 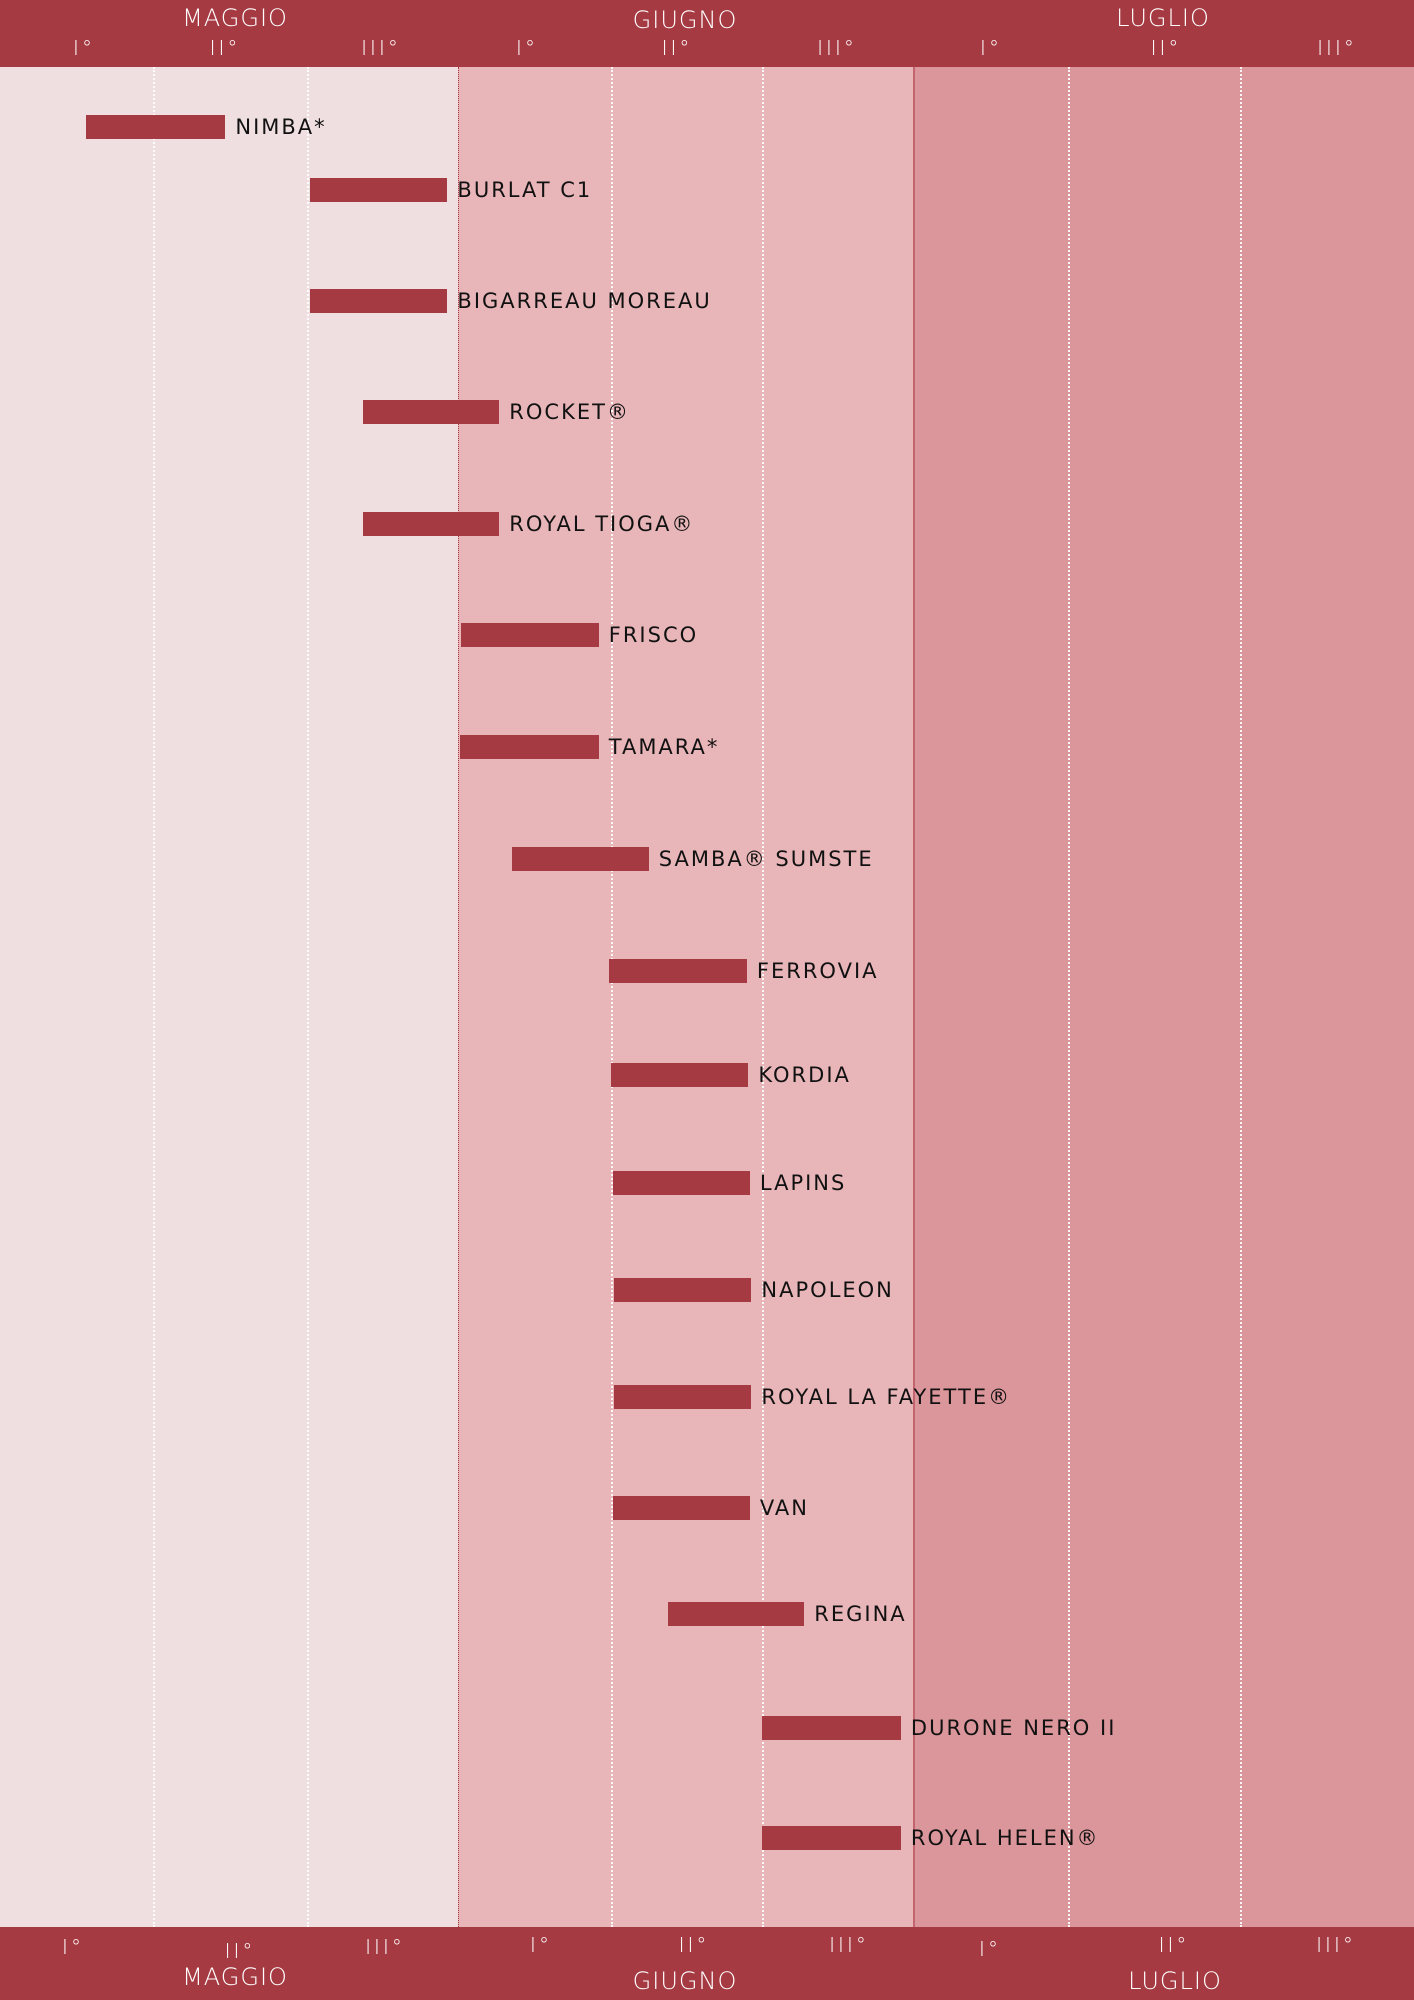 What do you see at coordinates (817, 971) in the screenshot?
I see `variety-label: FERROVIA` at bounding box center [817, 971].